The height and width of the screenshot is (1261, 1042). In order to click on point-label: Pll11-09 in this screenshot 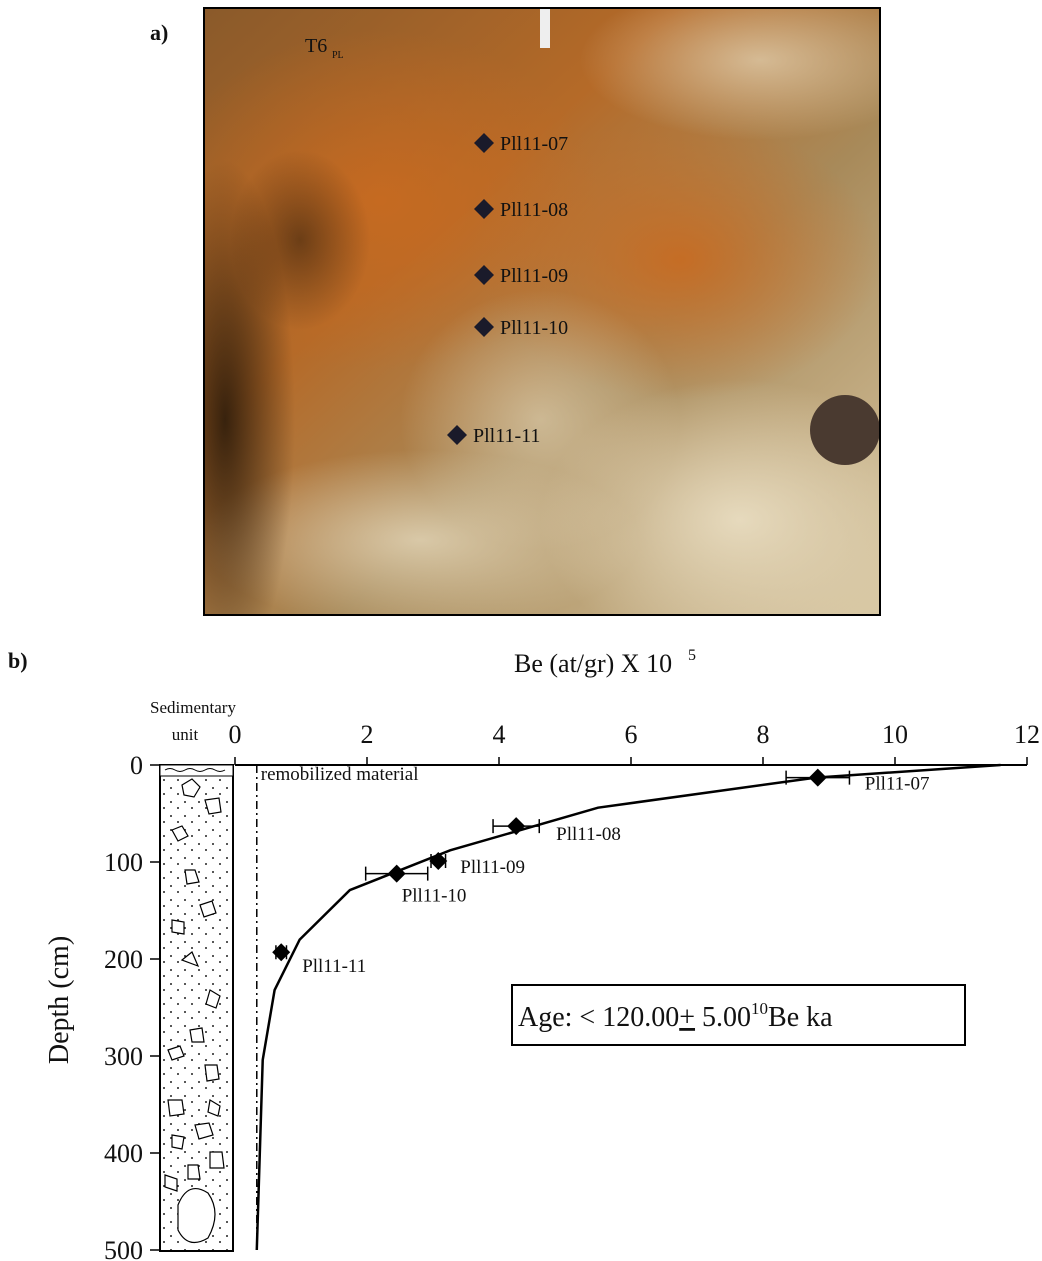, I will do `click(492, 867)`.